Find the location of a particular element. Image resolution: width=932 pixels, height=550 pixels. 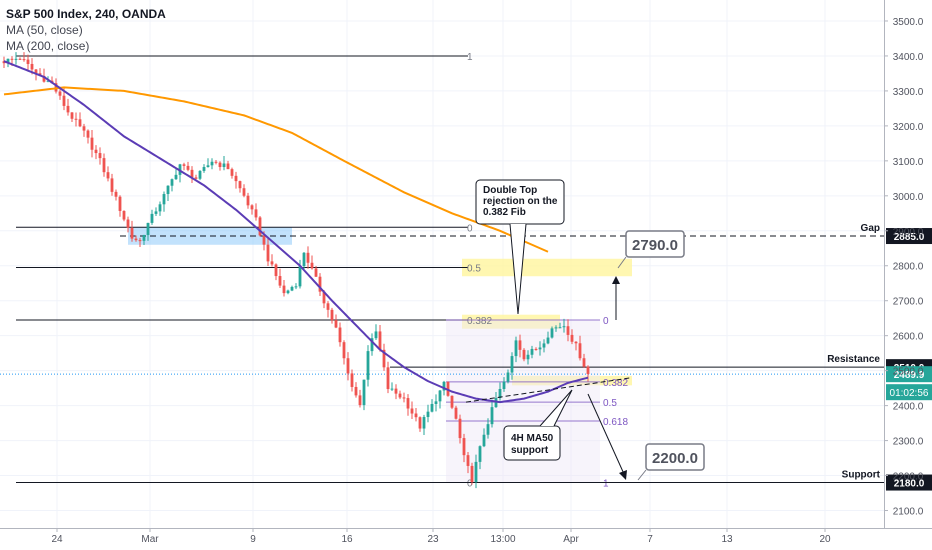

y-tick-label: 2800.0 is located at coordinates (908, 267).